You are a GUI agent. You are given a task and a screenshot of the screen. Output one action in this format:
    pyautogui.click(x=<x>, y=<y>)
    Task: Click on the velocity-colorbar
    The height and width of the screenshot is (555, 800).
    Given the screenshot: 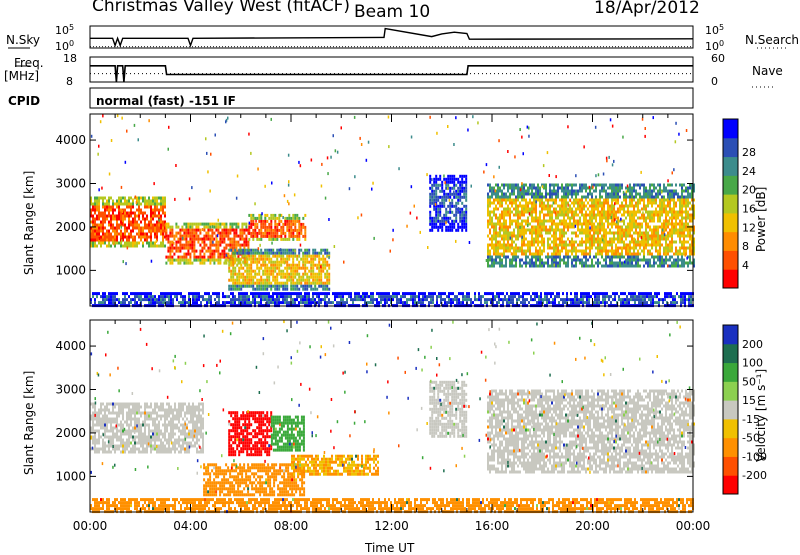 What is the action you would take?
    pyautogui.click(x=730, y=410)
    